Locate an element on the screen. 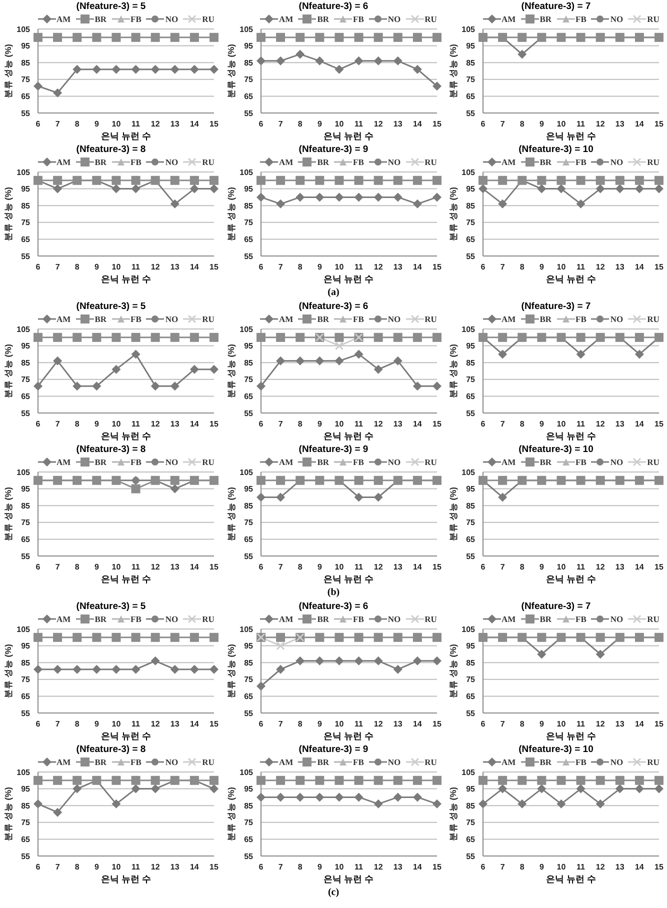 Image resolution: width=667 pixels, height=908 pixels. x-tick-label: 6 is located at coordinates (483, 267).